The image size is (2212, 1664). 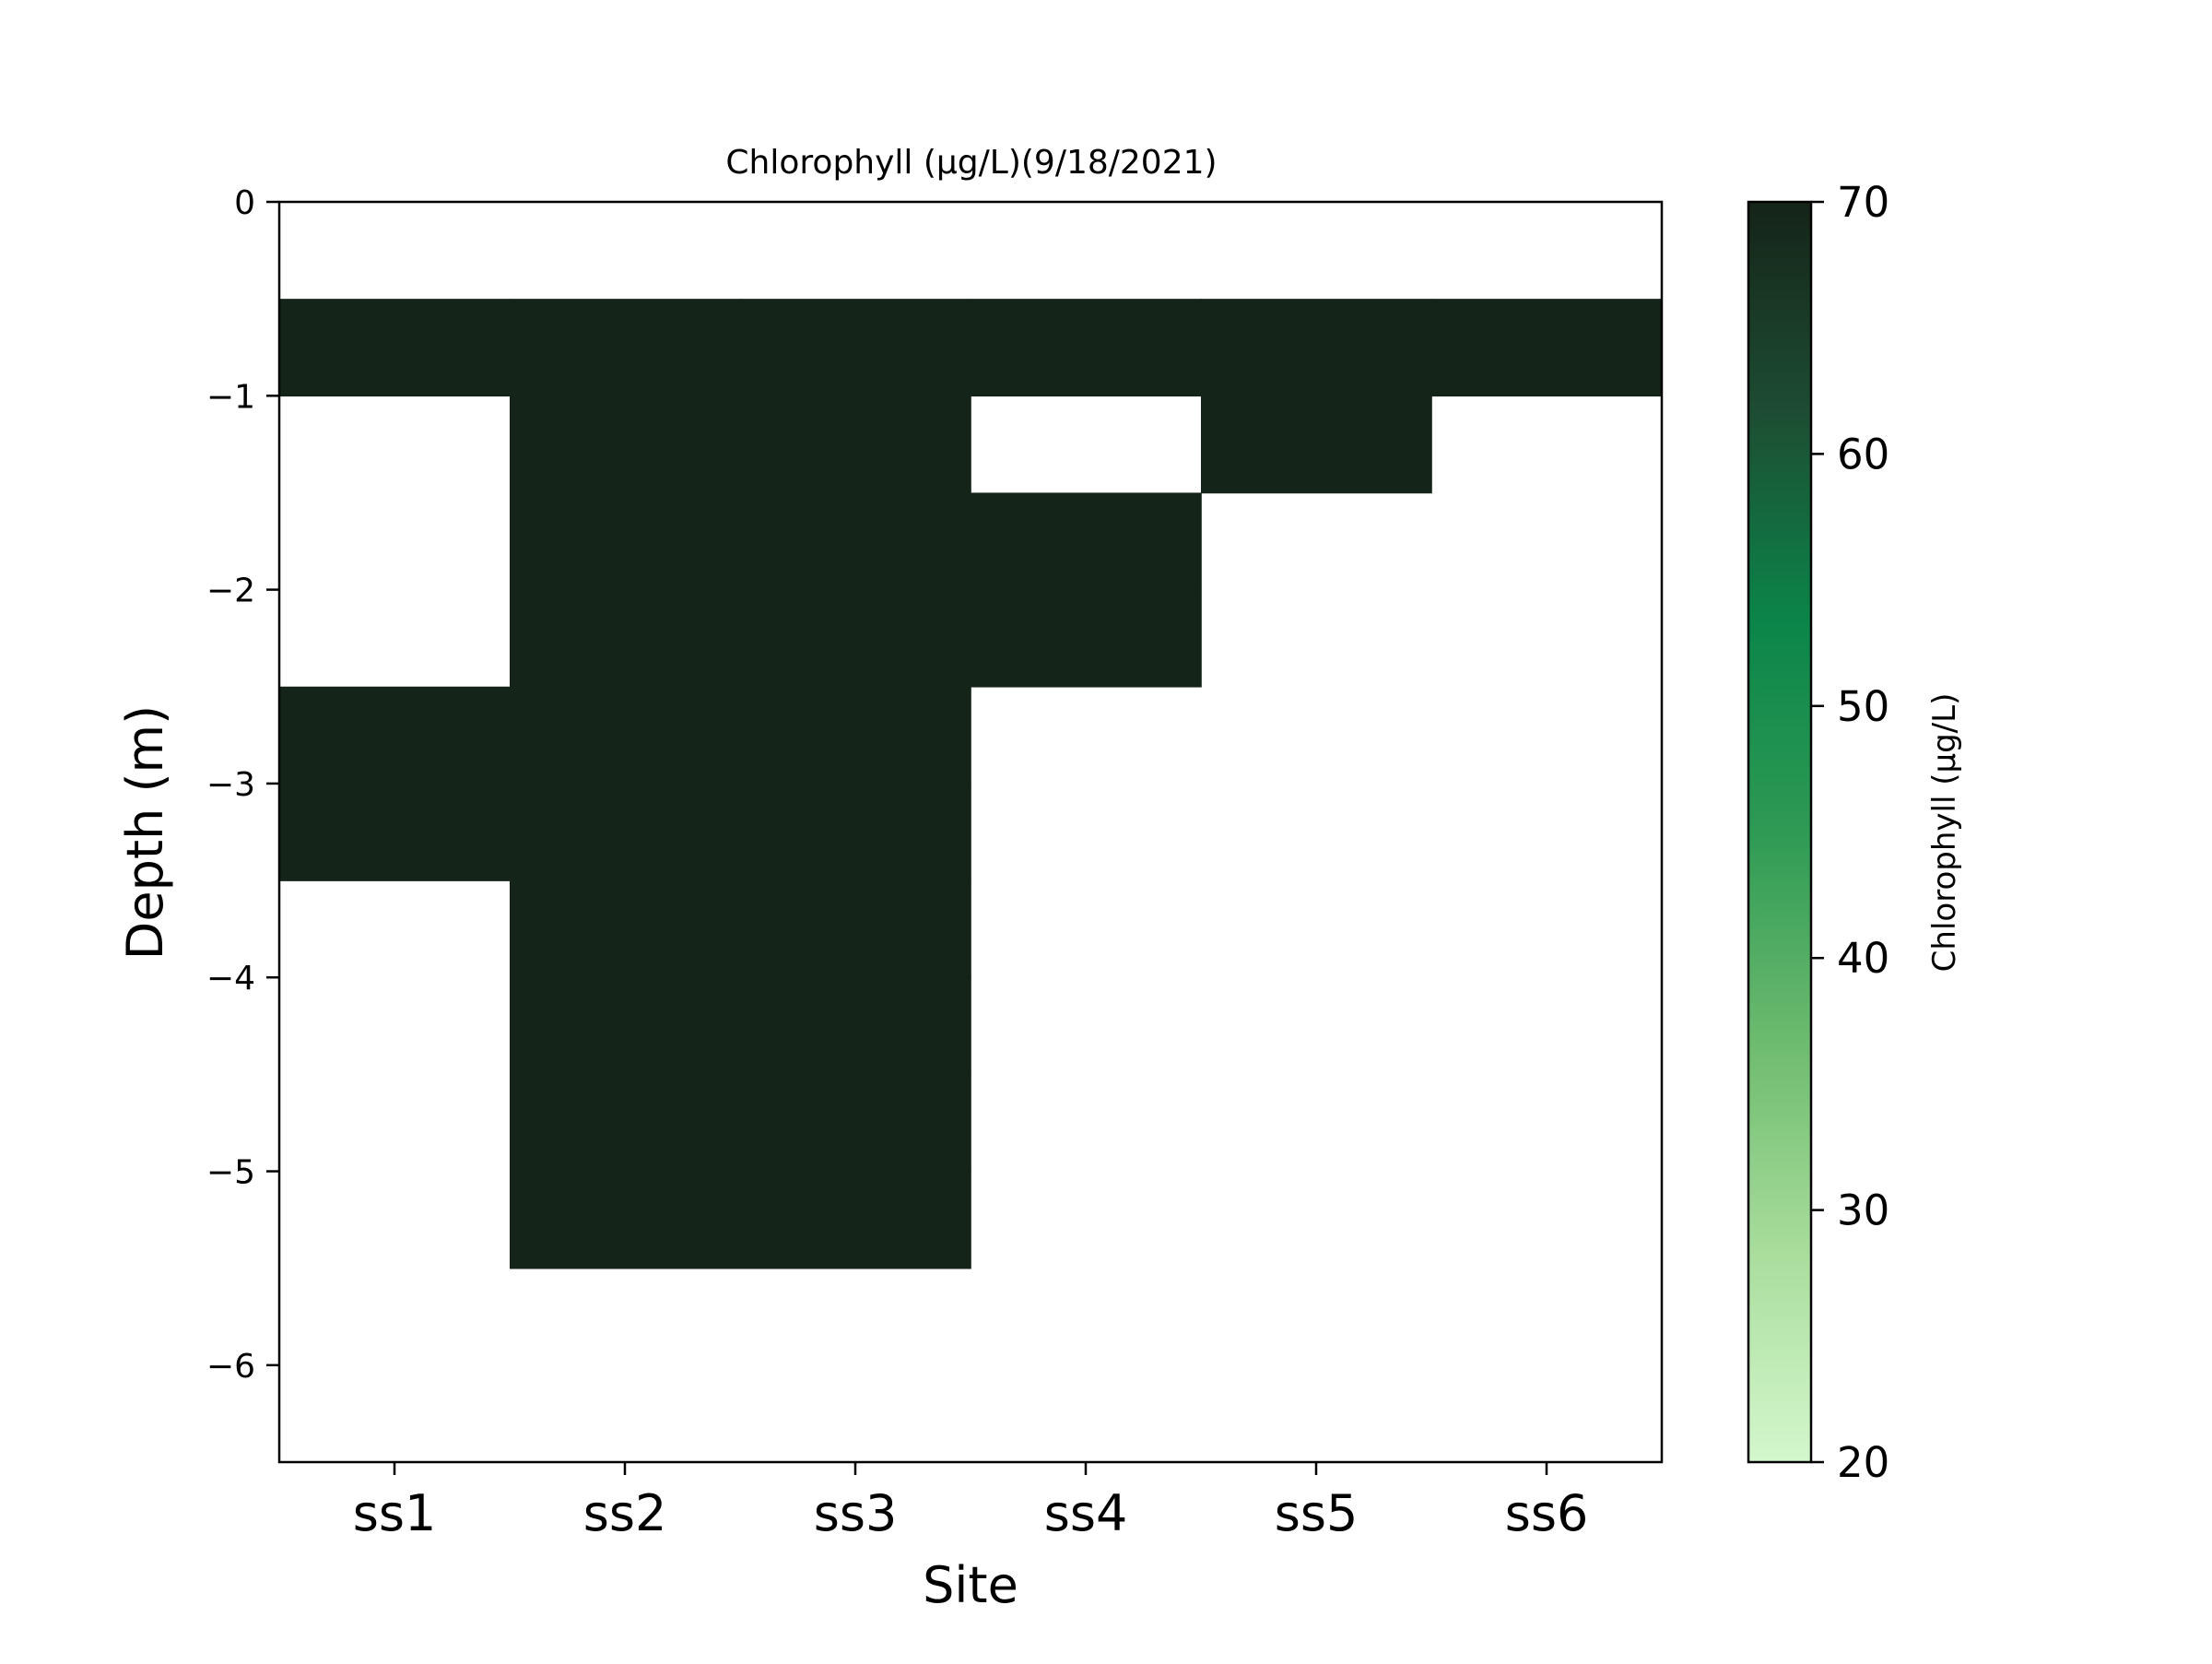 I want to click on y-tick-label: 0, so click(x=244, y=203).